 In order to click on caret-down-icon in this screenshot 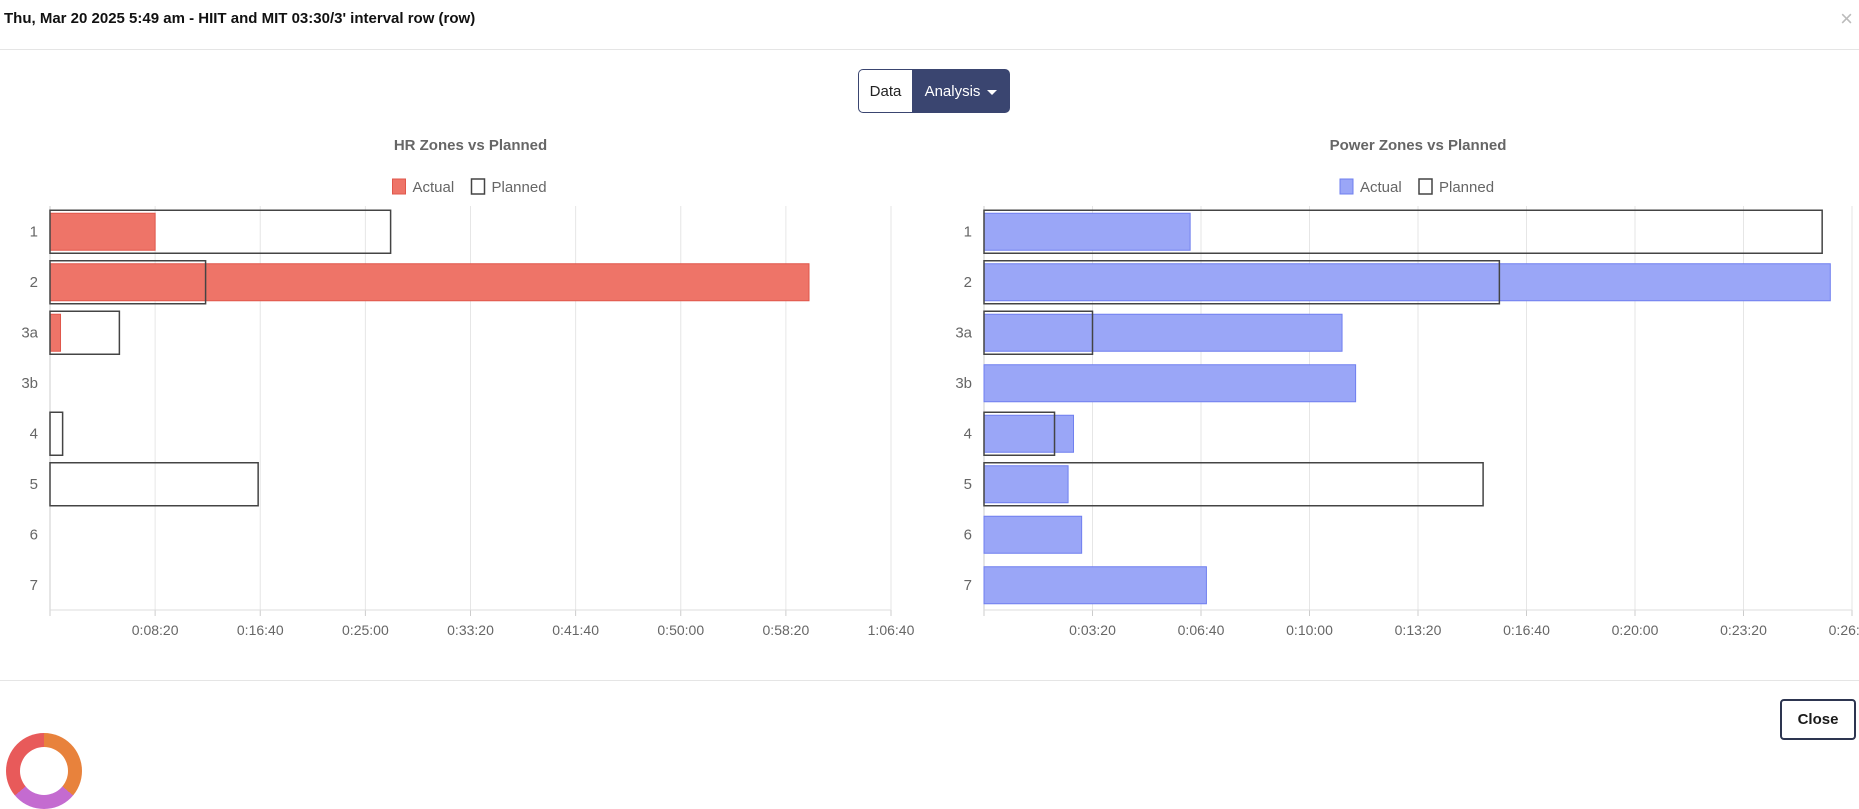, I will do `click(992, 92)`.